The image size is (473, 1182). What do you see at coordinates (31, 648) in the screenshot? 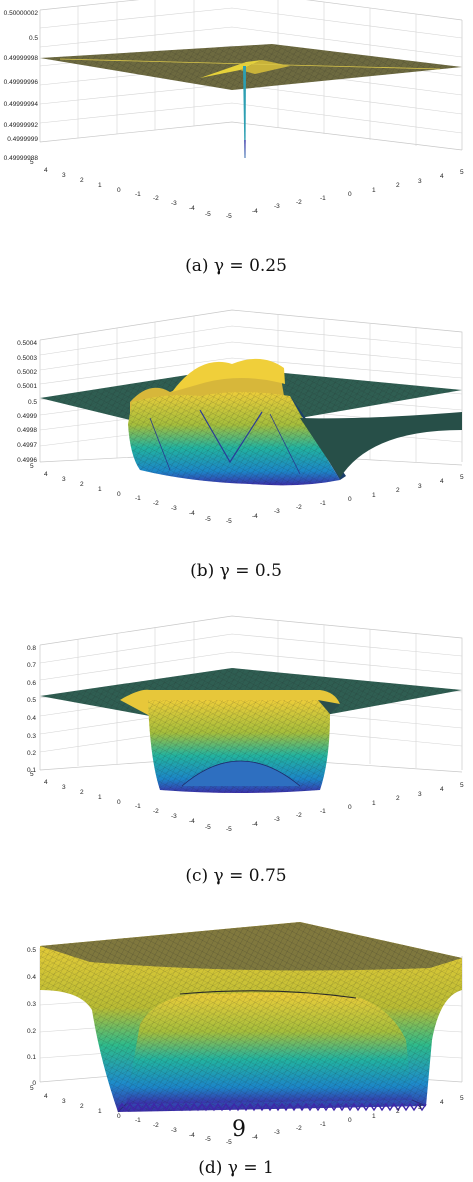
I see `z-tick-label: 0.8` at bounding box center [31, 648].